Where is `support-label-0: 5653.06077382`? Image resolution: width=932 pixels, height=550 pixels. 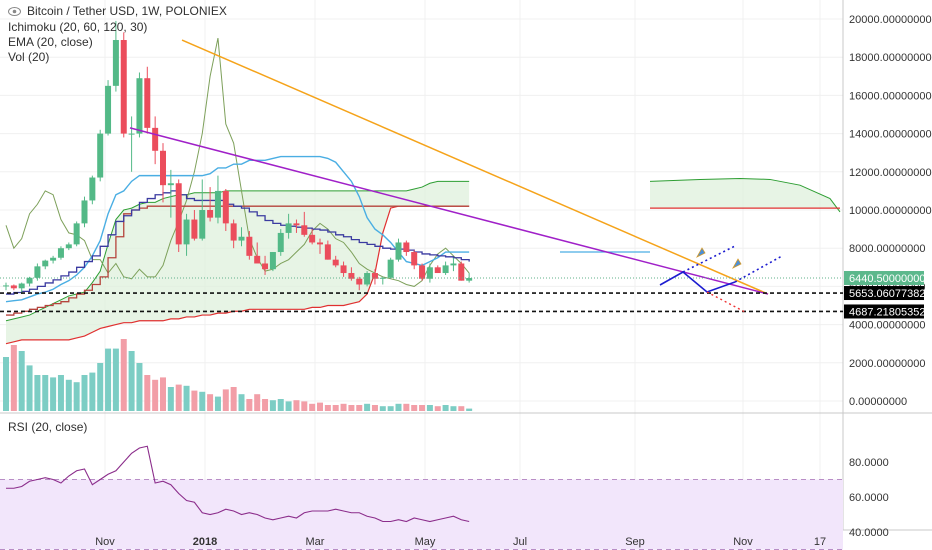
support-label-0: 5653.06077382 is located at coordinates (887, 294).